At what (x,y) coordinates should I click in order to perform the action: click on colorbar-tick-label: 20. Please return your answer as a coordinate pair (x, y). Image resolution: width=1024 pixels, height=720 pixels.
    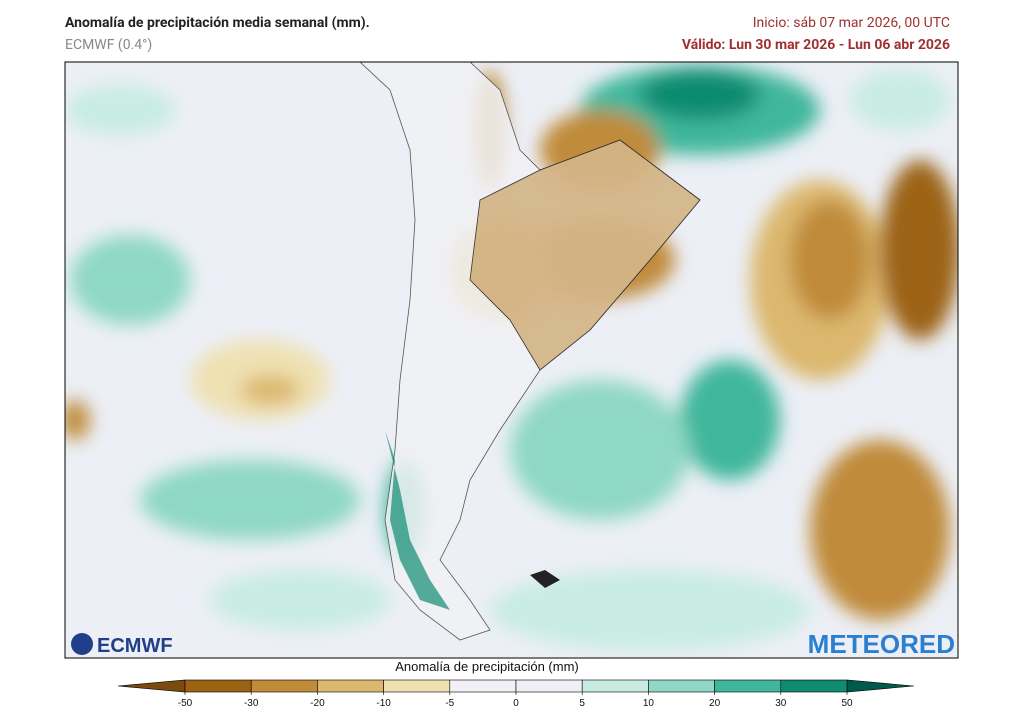
    Looking at the image, I should click on (715, 703).